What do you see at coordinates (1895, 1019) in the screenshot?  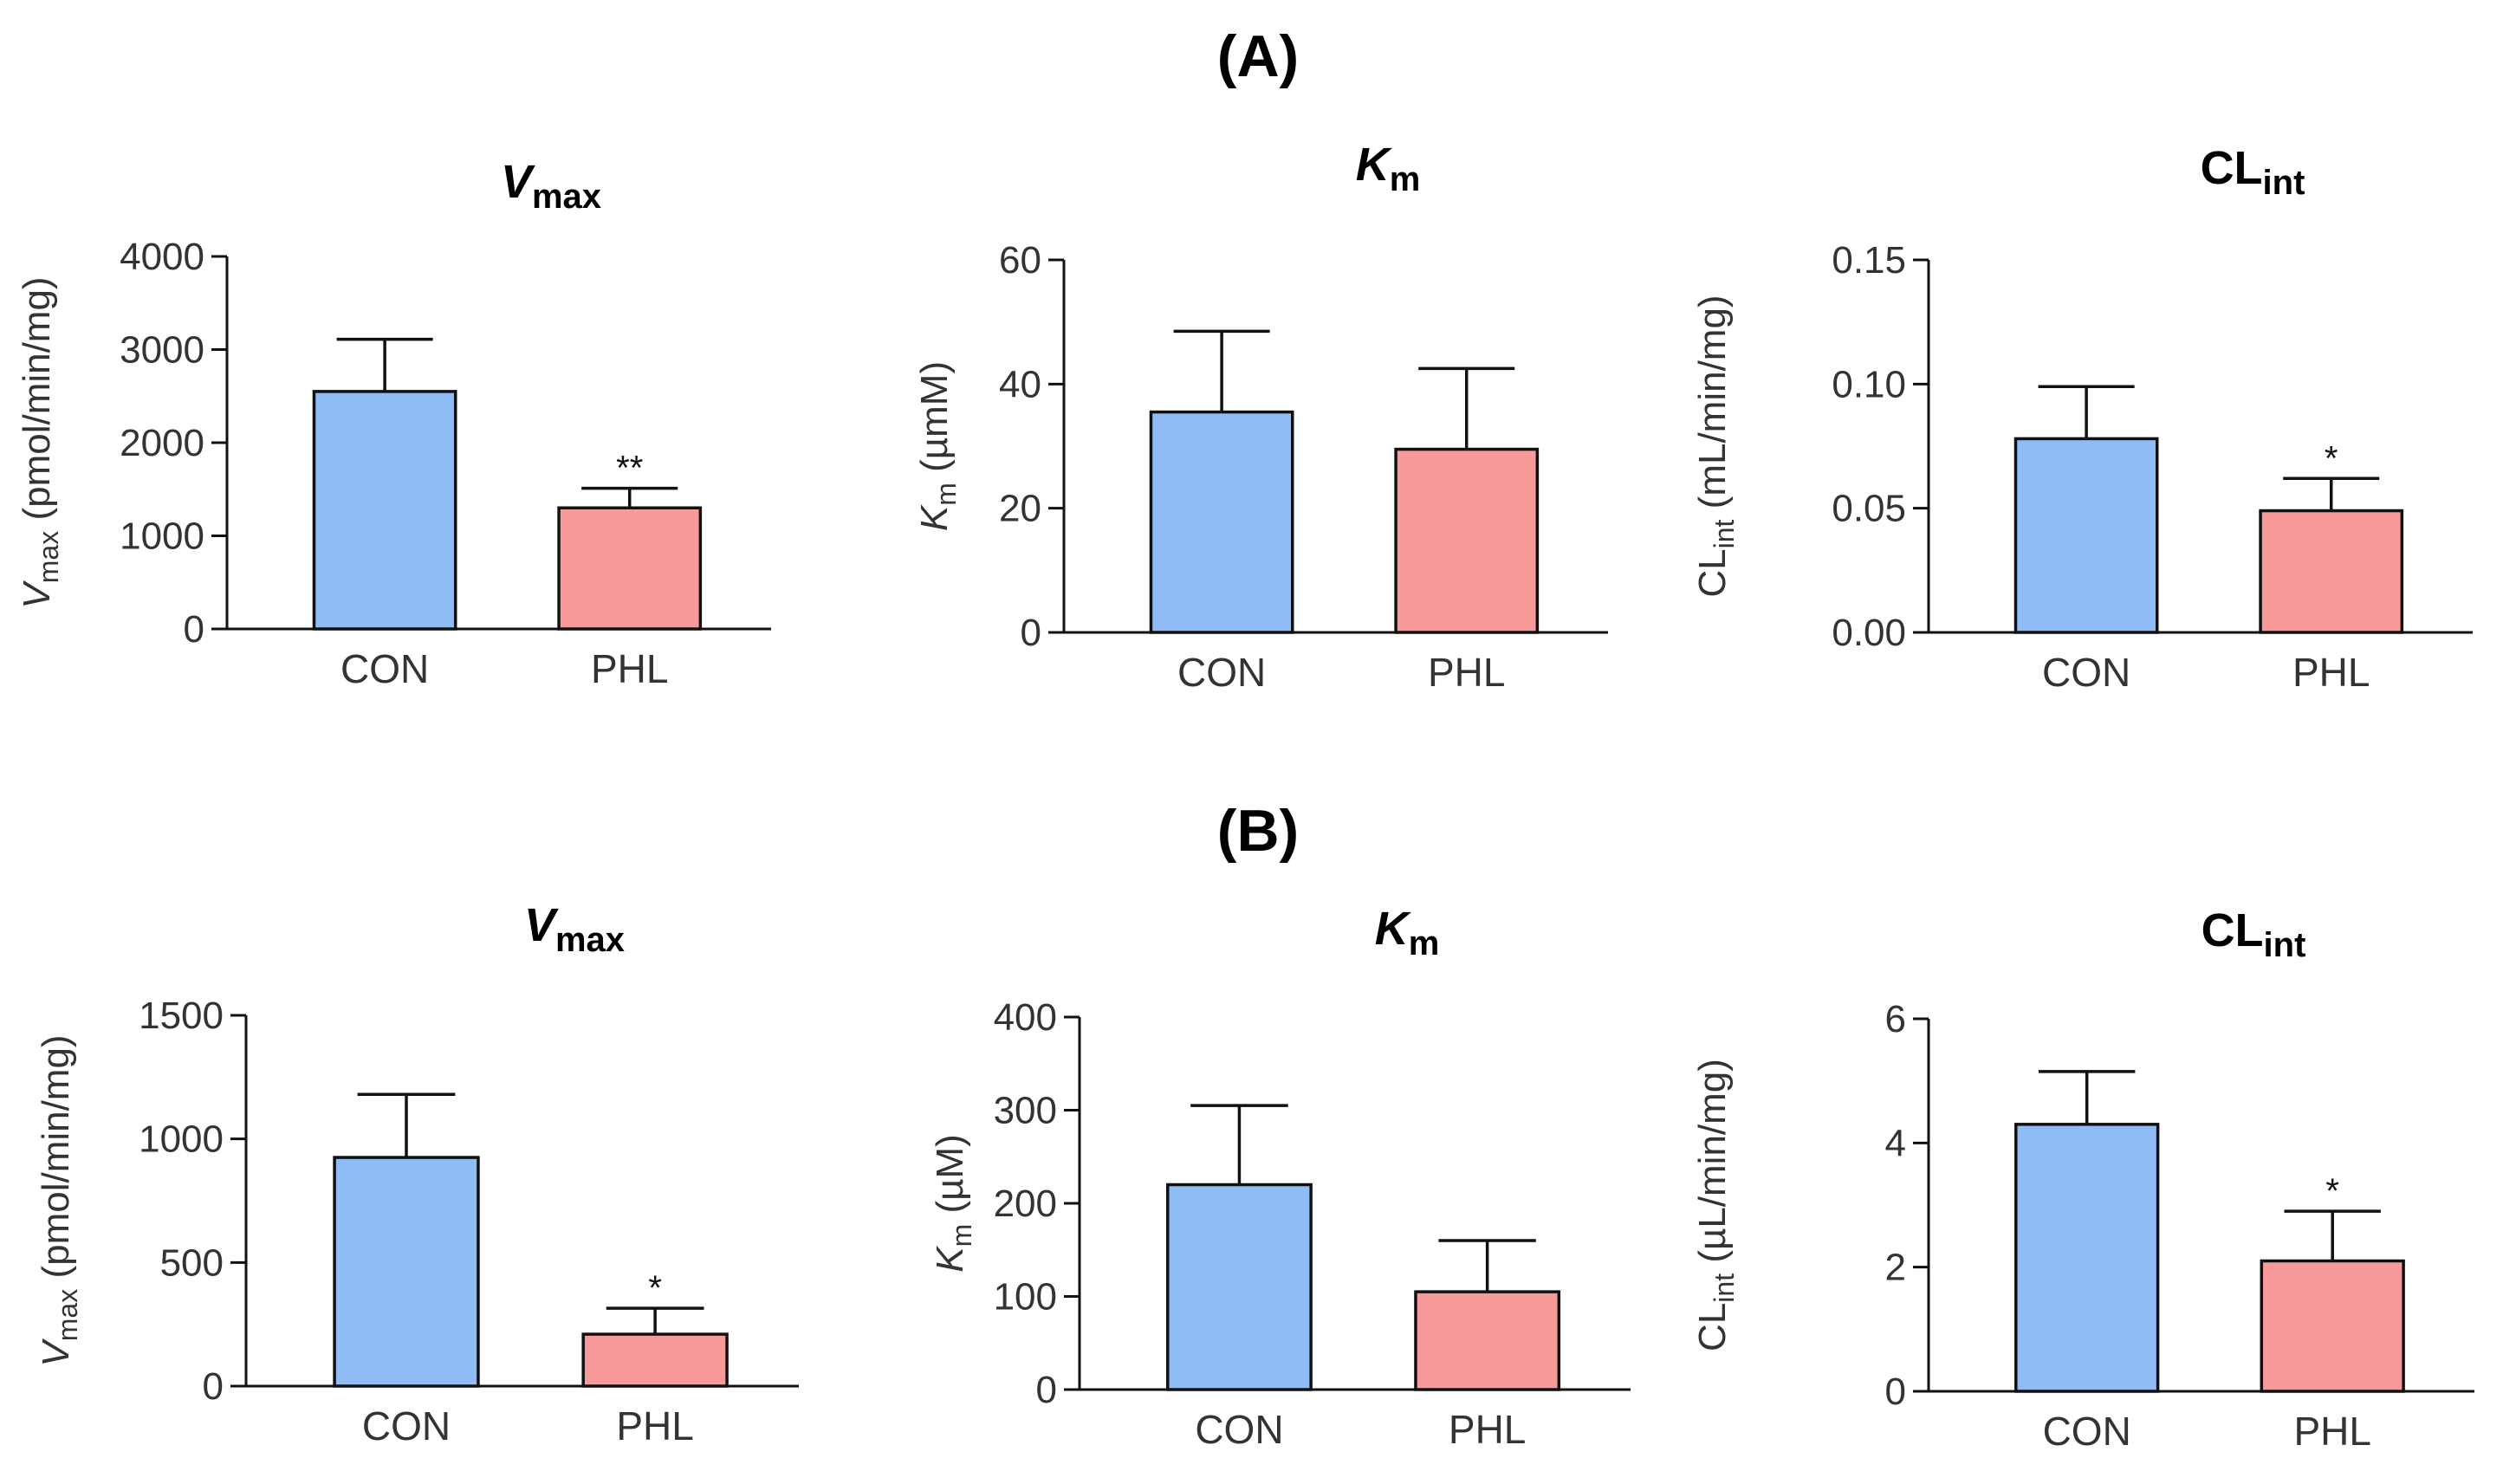 I see `y-tick-label: 6` at bounding box center [1895, 1019].